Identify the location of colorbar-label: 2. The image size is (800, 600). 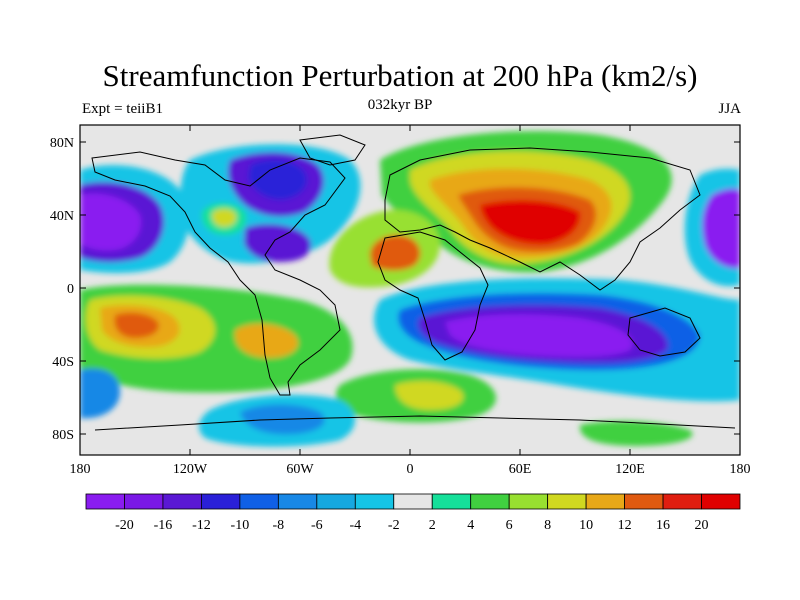
(432, 525).